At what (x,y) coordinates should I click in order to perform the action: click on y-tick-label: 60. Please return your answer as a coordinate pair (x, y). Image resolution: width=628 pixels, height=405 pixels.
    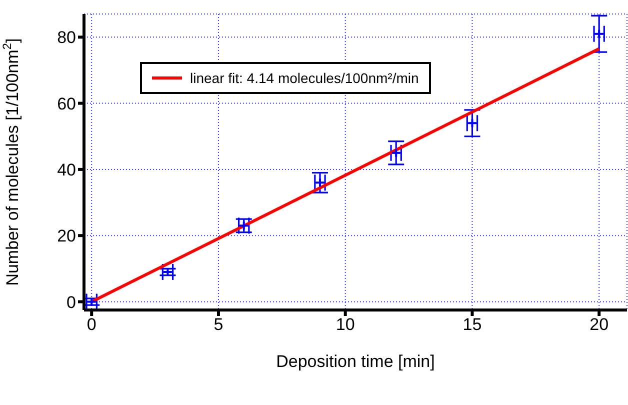
    Looking at the image, I should click on (66, 104).